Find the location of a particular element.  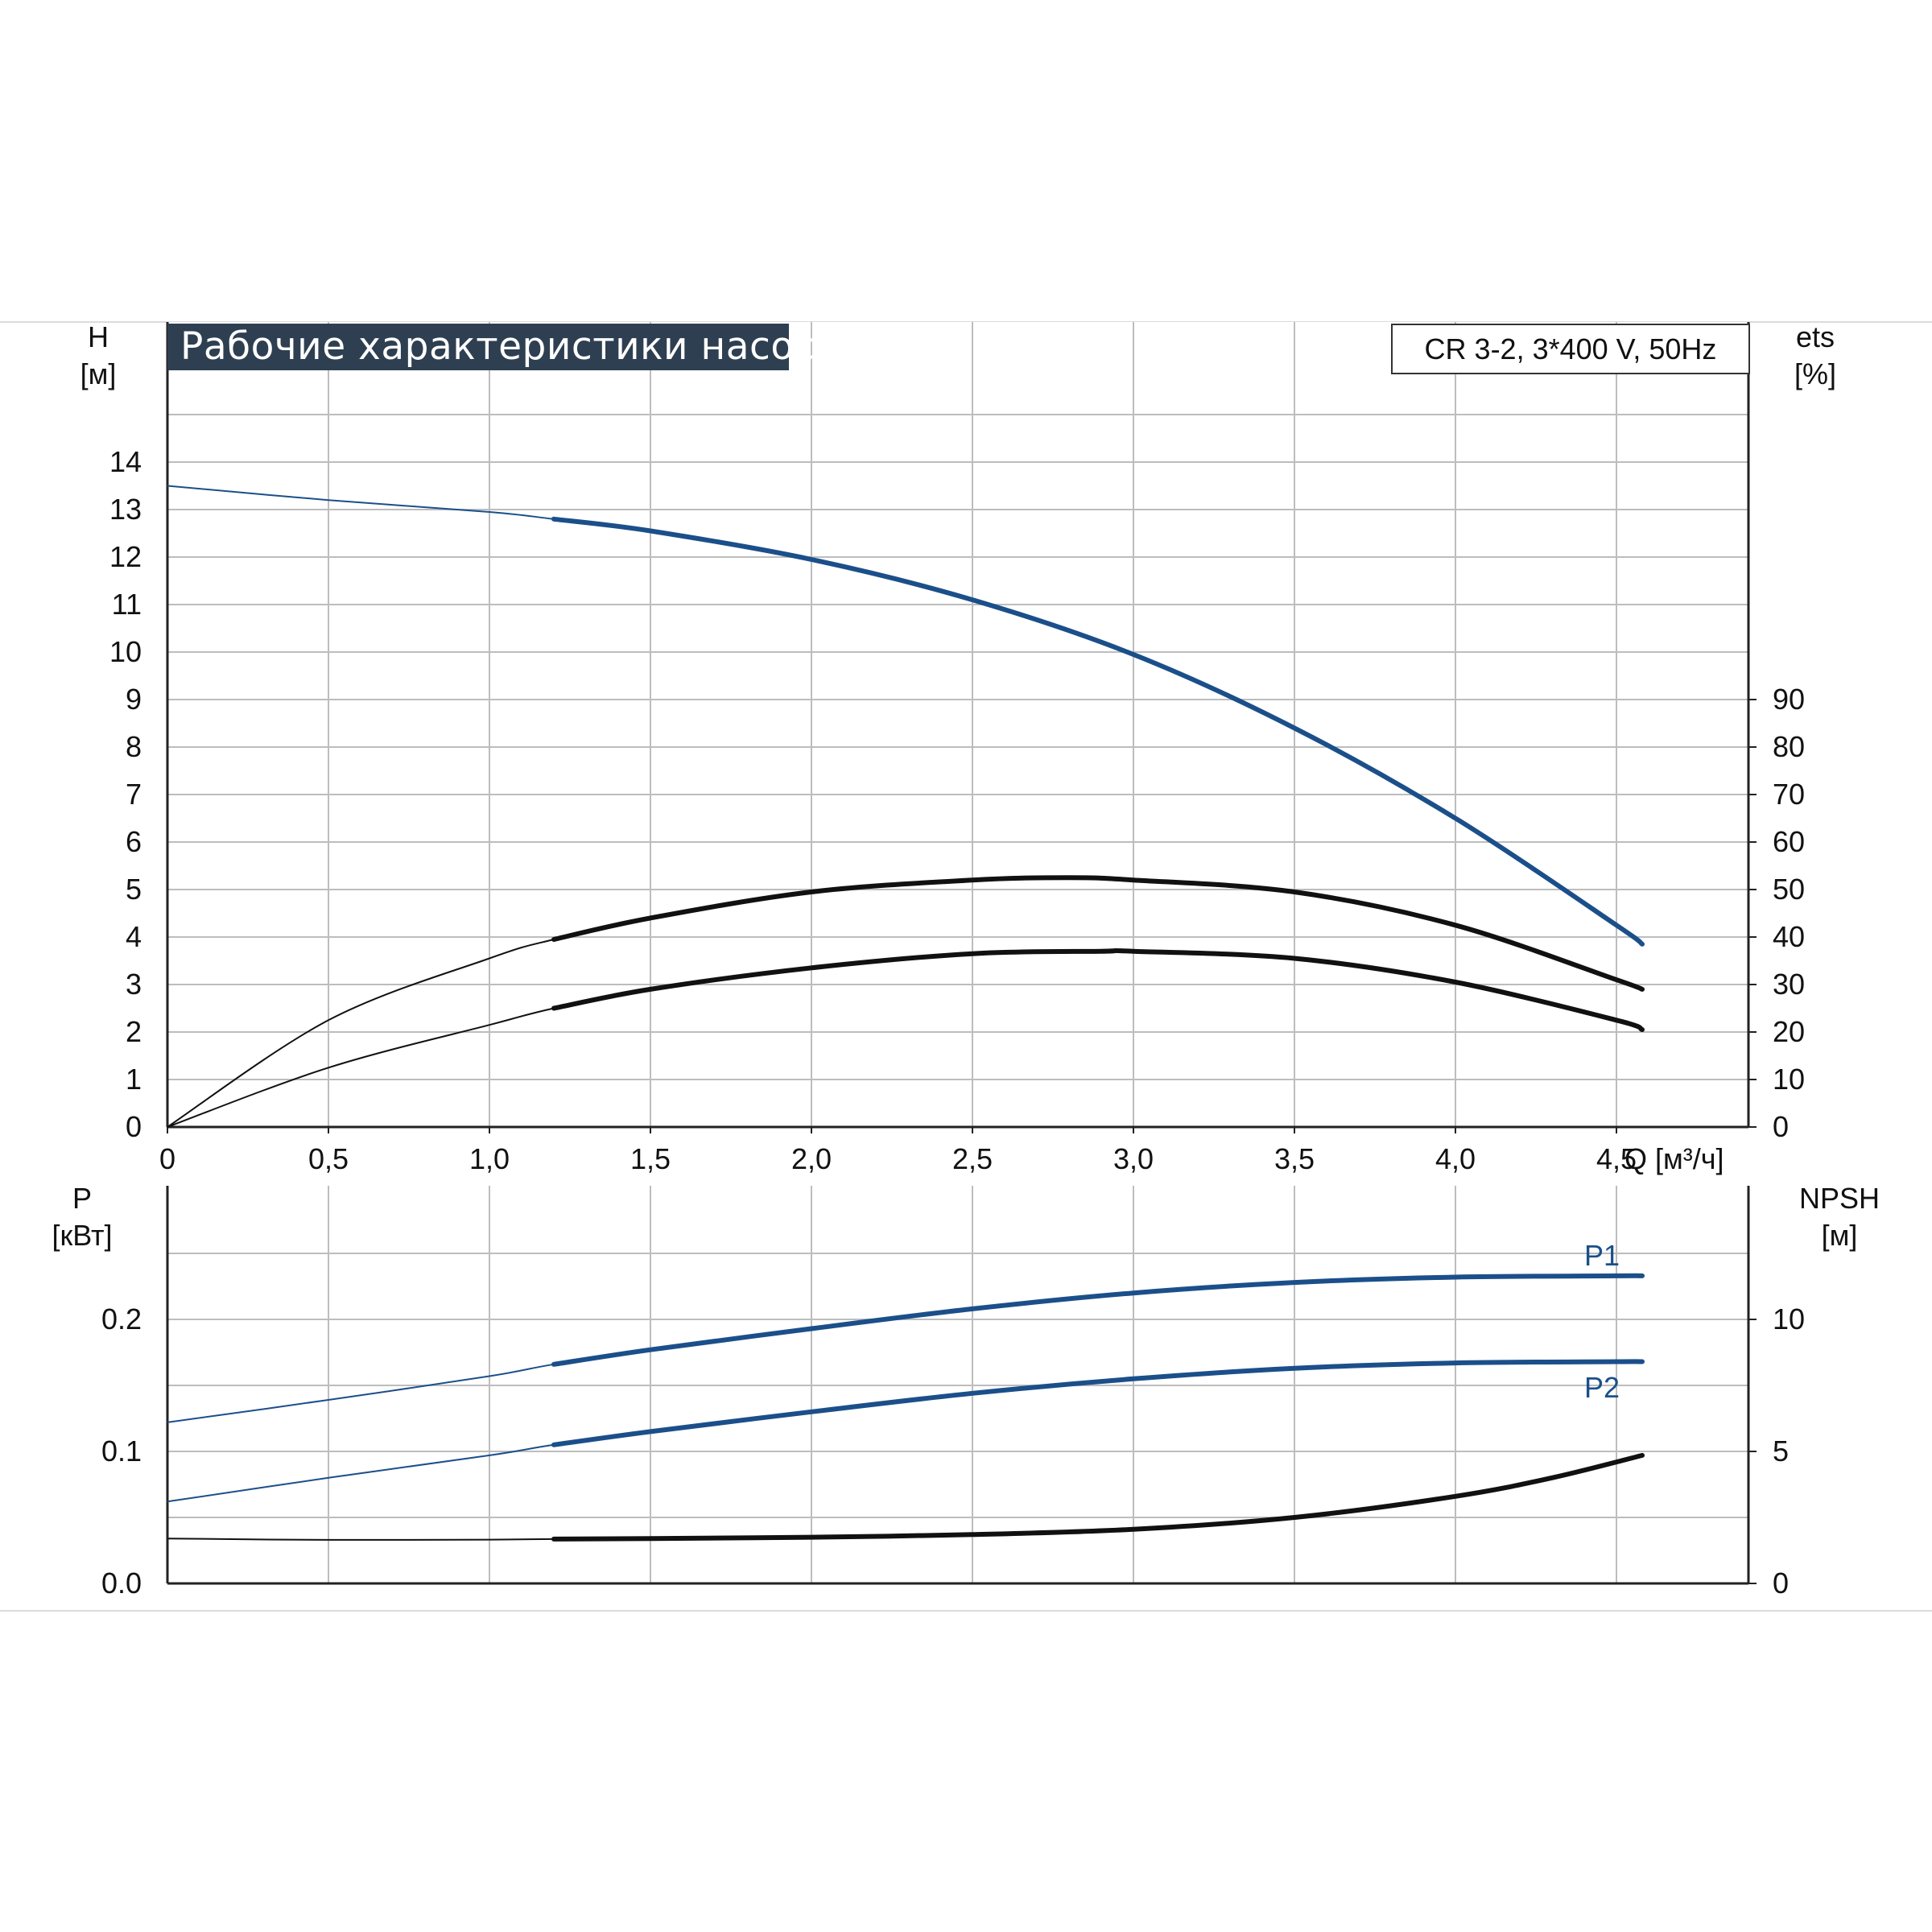

p1-series-label: P1 is located at coordinates (1602, 1255).